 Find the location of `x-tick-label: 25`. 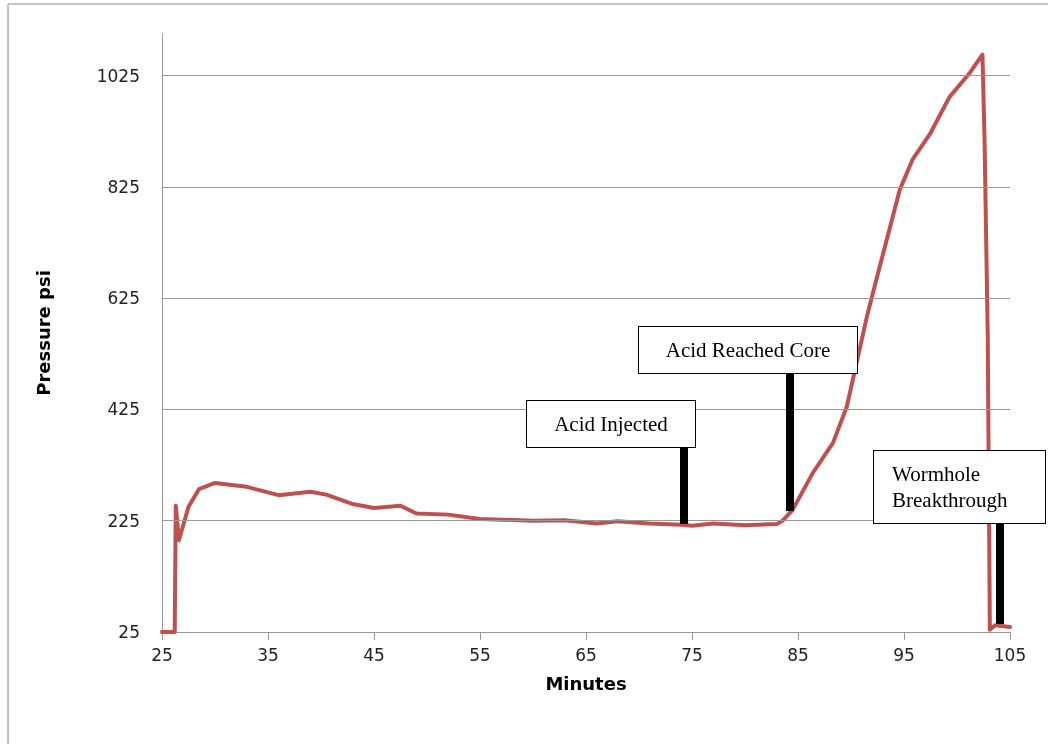

x-tick-label: 25 is located at coordinates (162, 654).